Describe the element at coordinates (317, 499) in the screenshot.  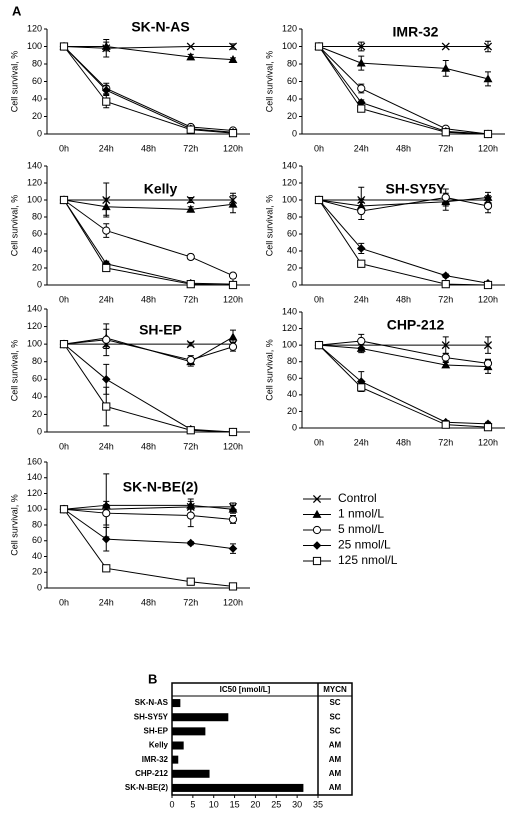
I see `legend-marker` at that location.